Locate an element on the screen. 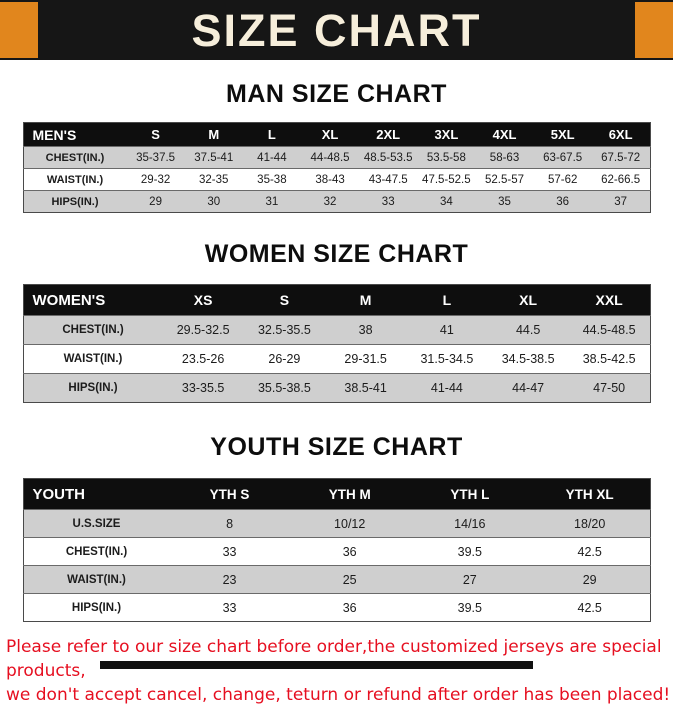 The height and width of the screenshot is (707, 673). table-header-row: MEN'S S M L XL 2XL 3XL 4XL 5XL 6XL is located at coordinates (336, 134).